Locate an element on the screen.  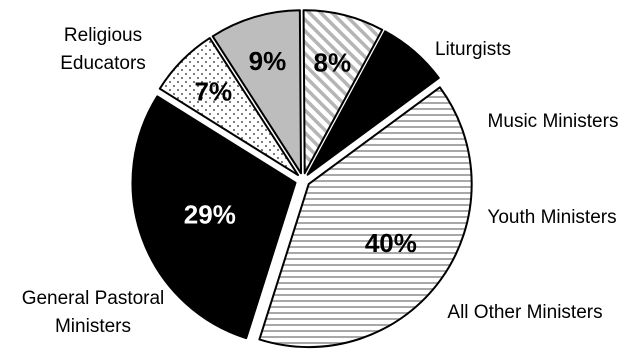
category-label-all-other-ministers: All Other Ministers is located at coordinates (524, 312).